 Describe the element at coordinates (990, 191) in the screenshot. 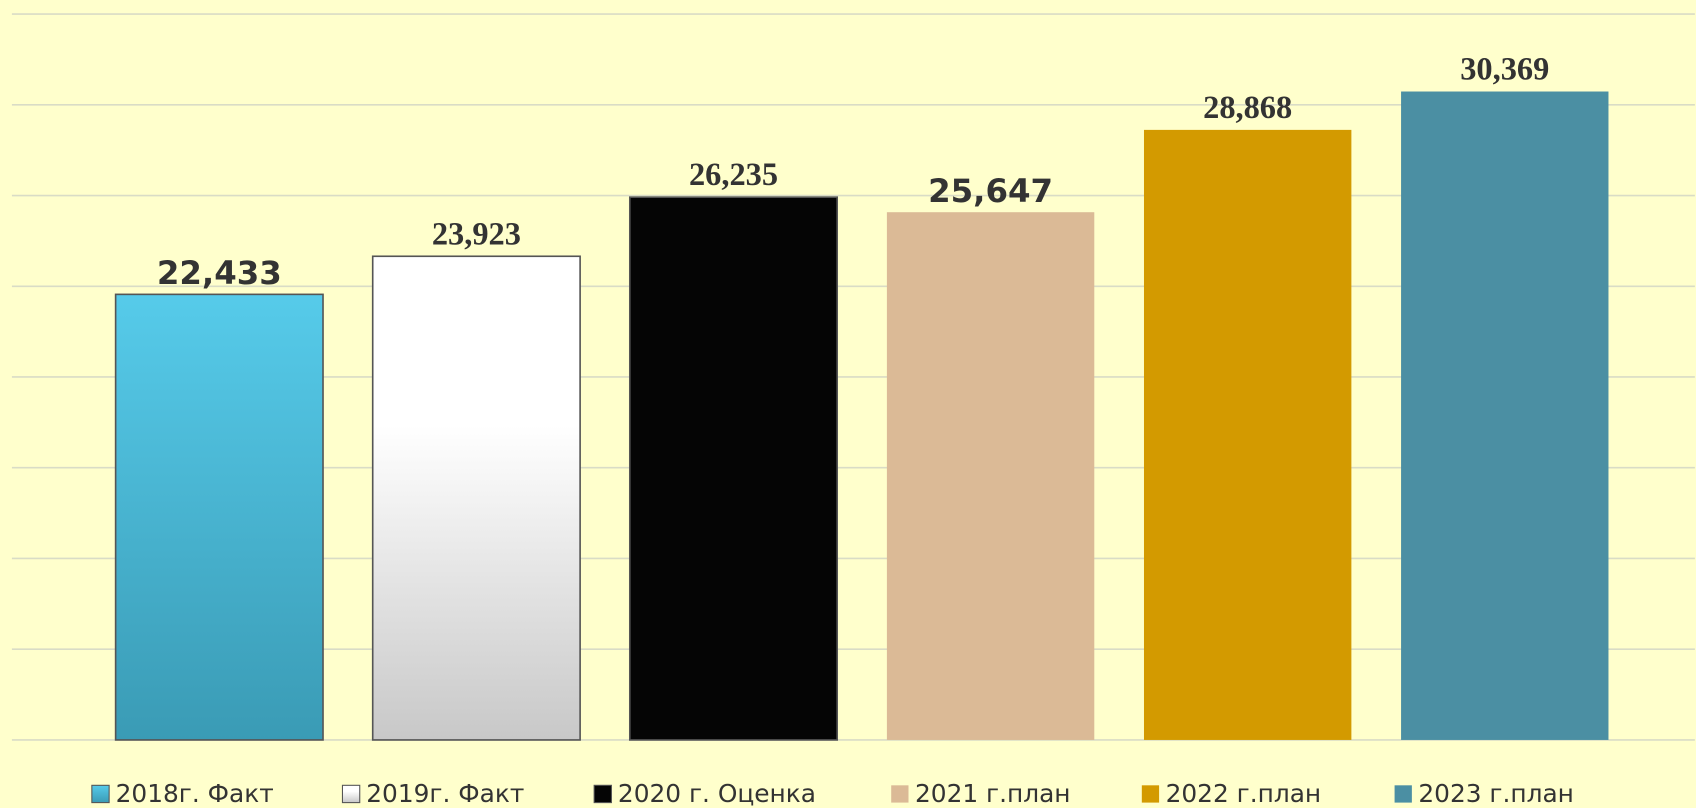

I see `value-label: 25,647` at that location.